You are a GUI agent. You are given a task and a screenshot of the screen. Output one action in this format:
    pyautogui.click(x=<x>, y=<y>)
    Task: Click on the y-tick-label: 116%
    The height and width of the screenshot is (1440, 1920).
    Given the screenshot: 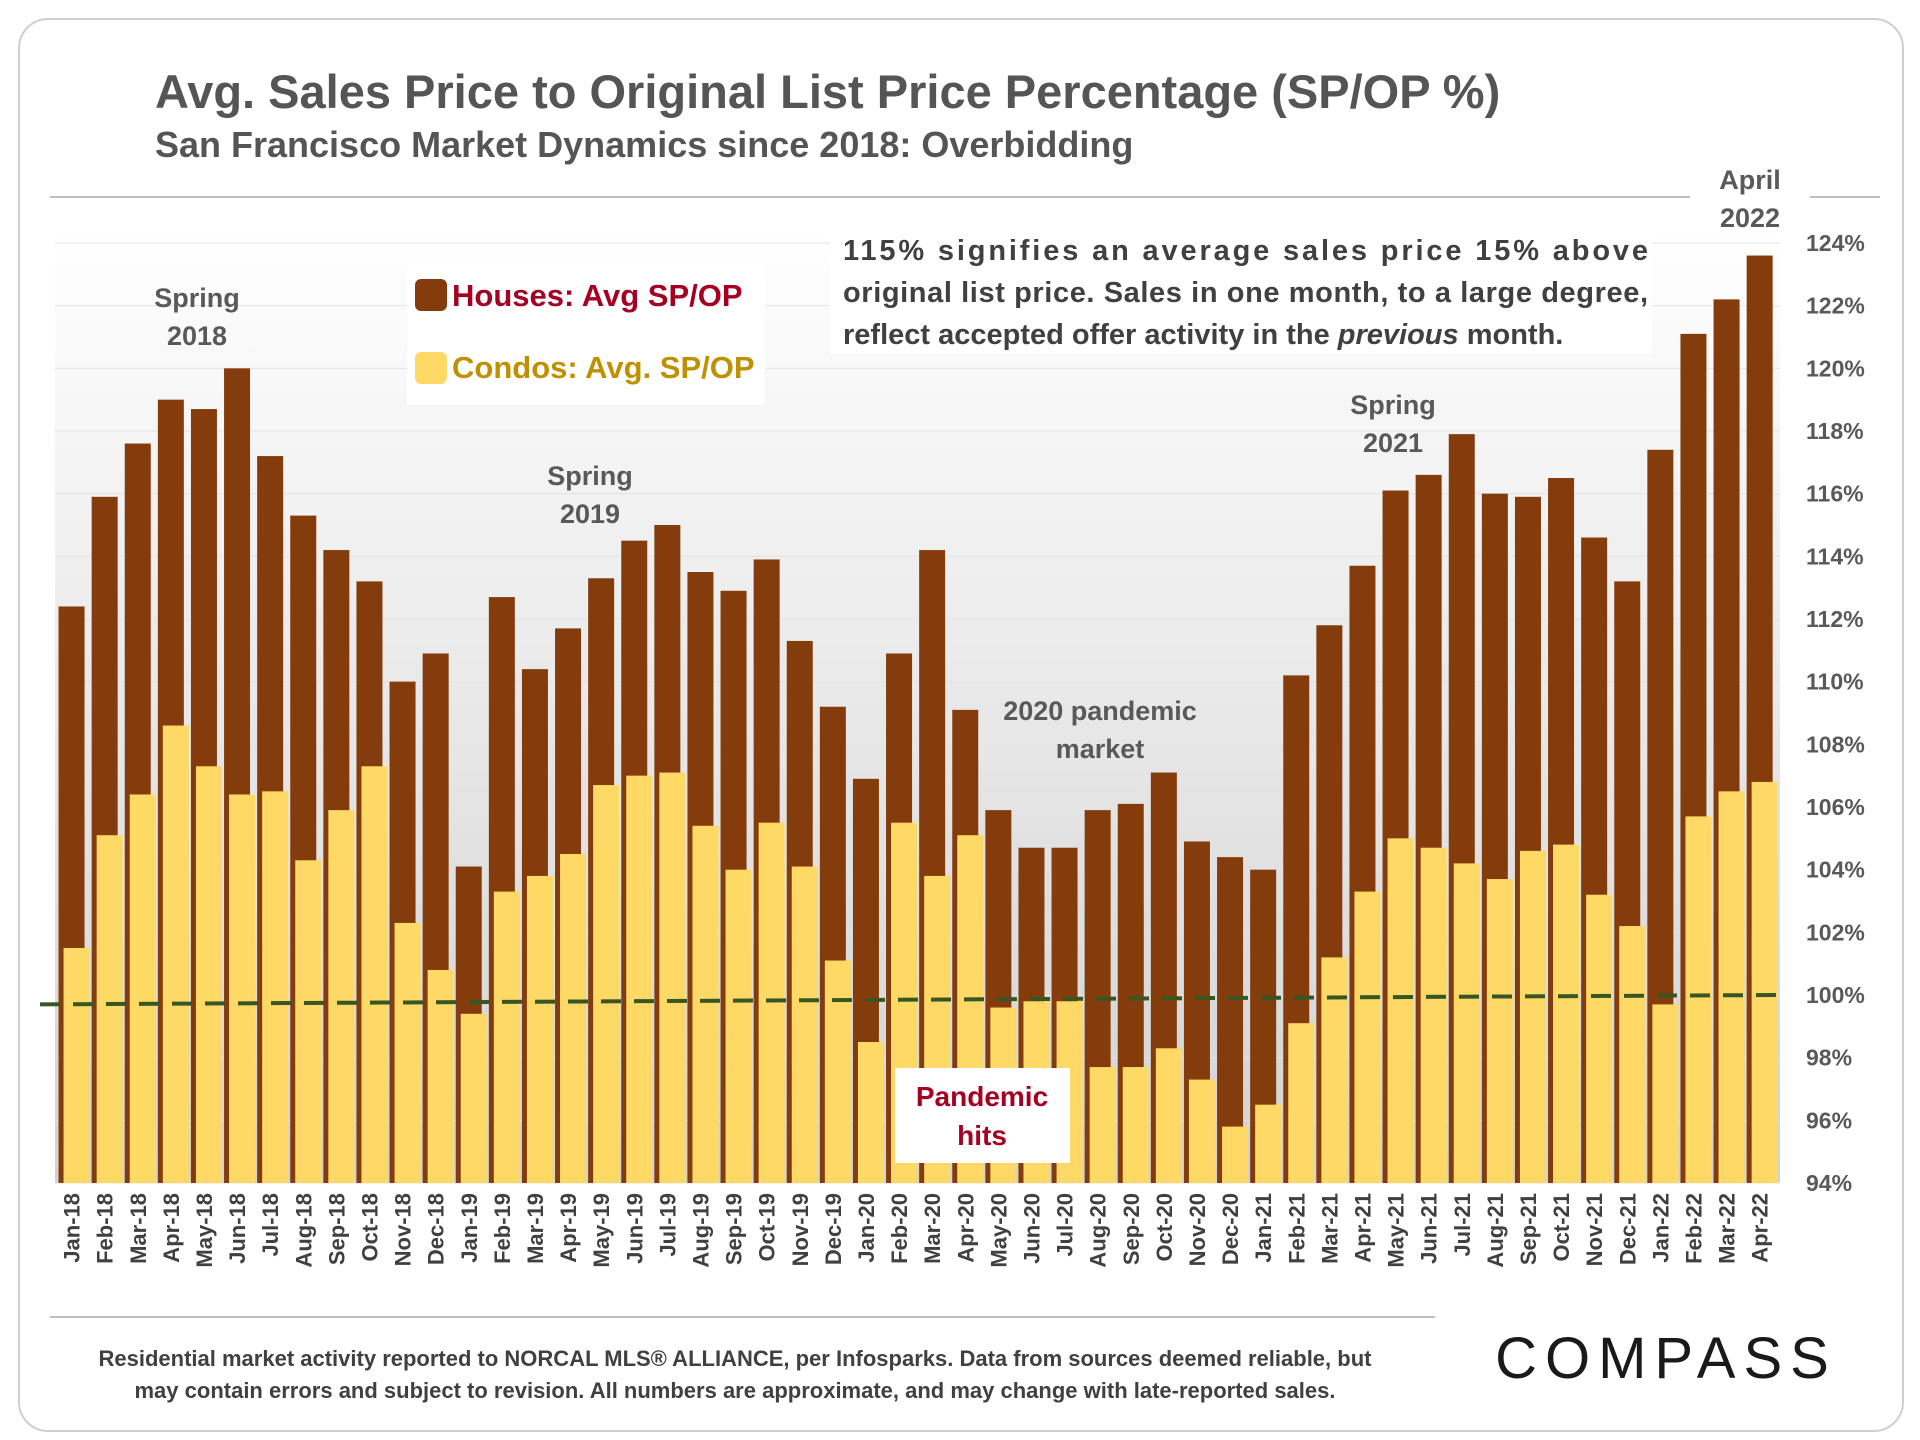 What is the action you would take?
    pyautogui.click(x=1835, y=494)
    